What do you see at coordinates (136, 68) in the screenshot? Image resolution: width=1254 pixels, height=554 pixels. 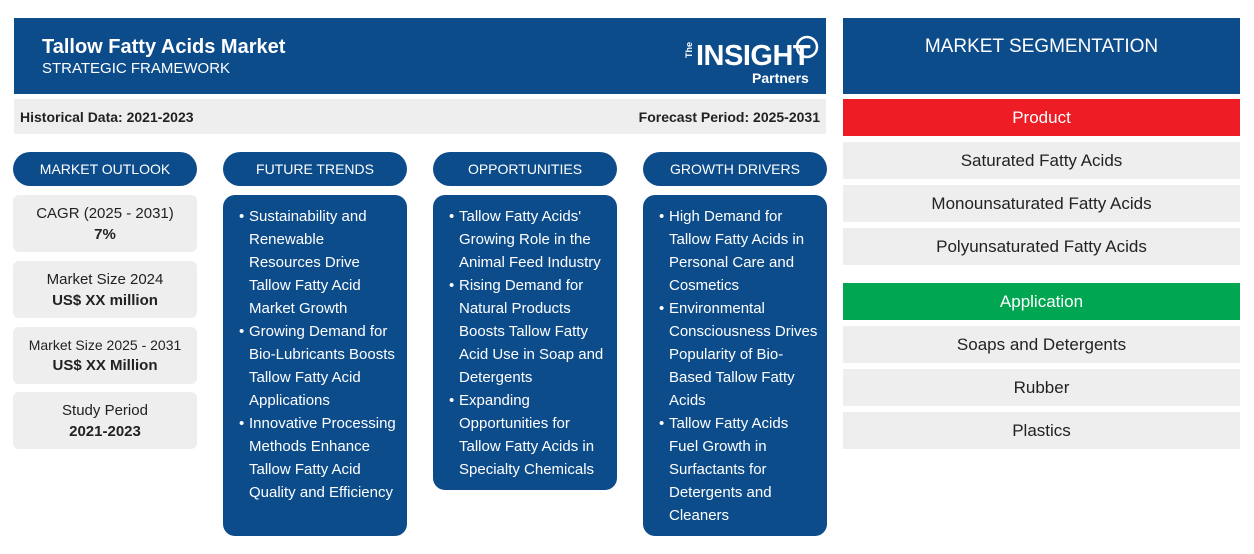 I see `report-subtitle: STRATEGIC FRAMEWORK` at bounding box center [136, 68].